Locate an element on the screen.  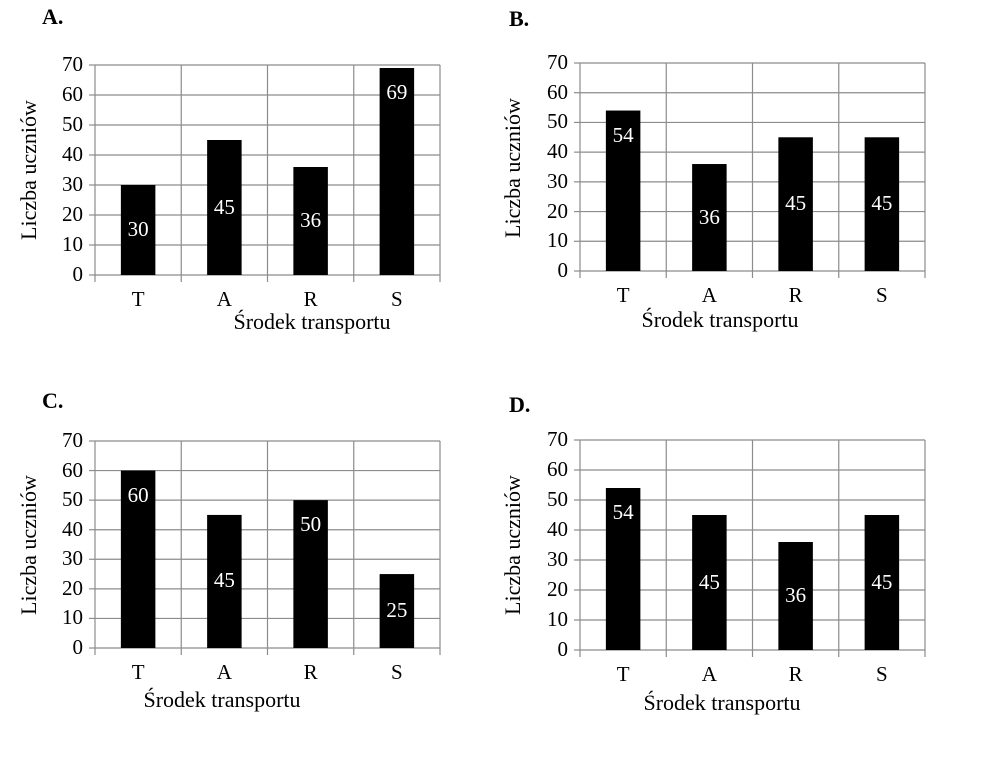
panel-label: D. is located at coordinates (520, 404).